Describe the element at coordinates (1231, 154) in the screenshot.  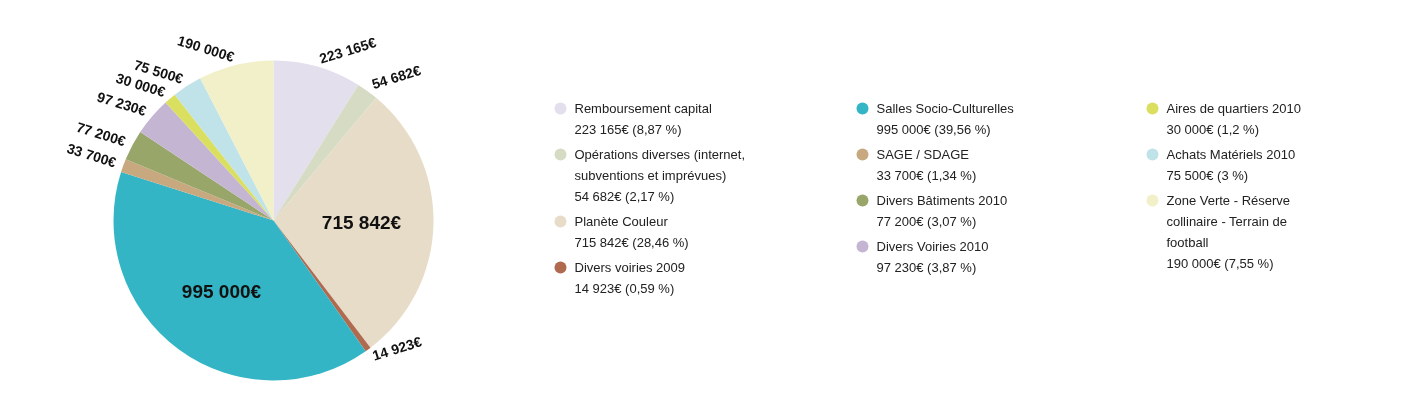
I see `legend-label: Achats Matériels 2010` at that location.